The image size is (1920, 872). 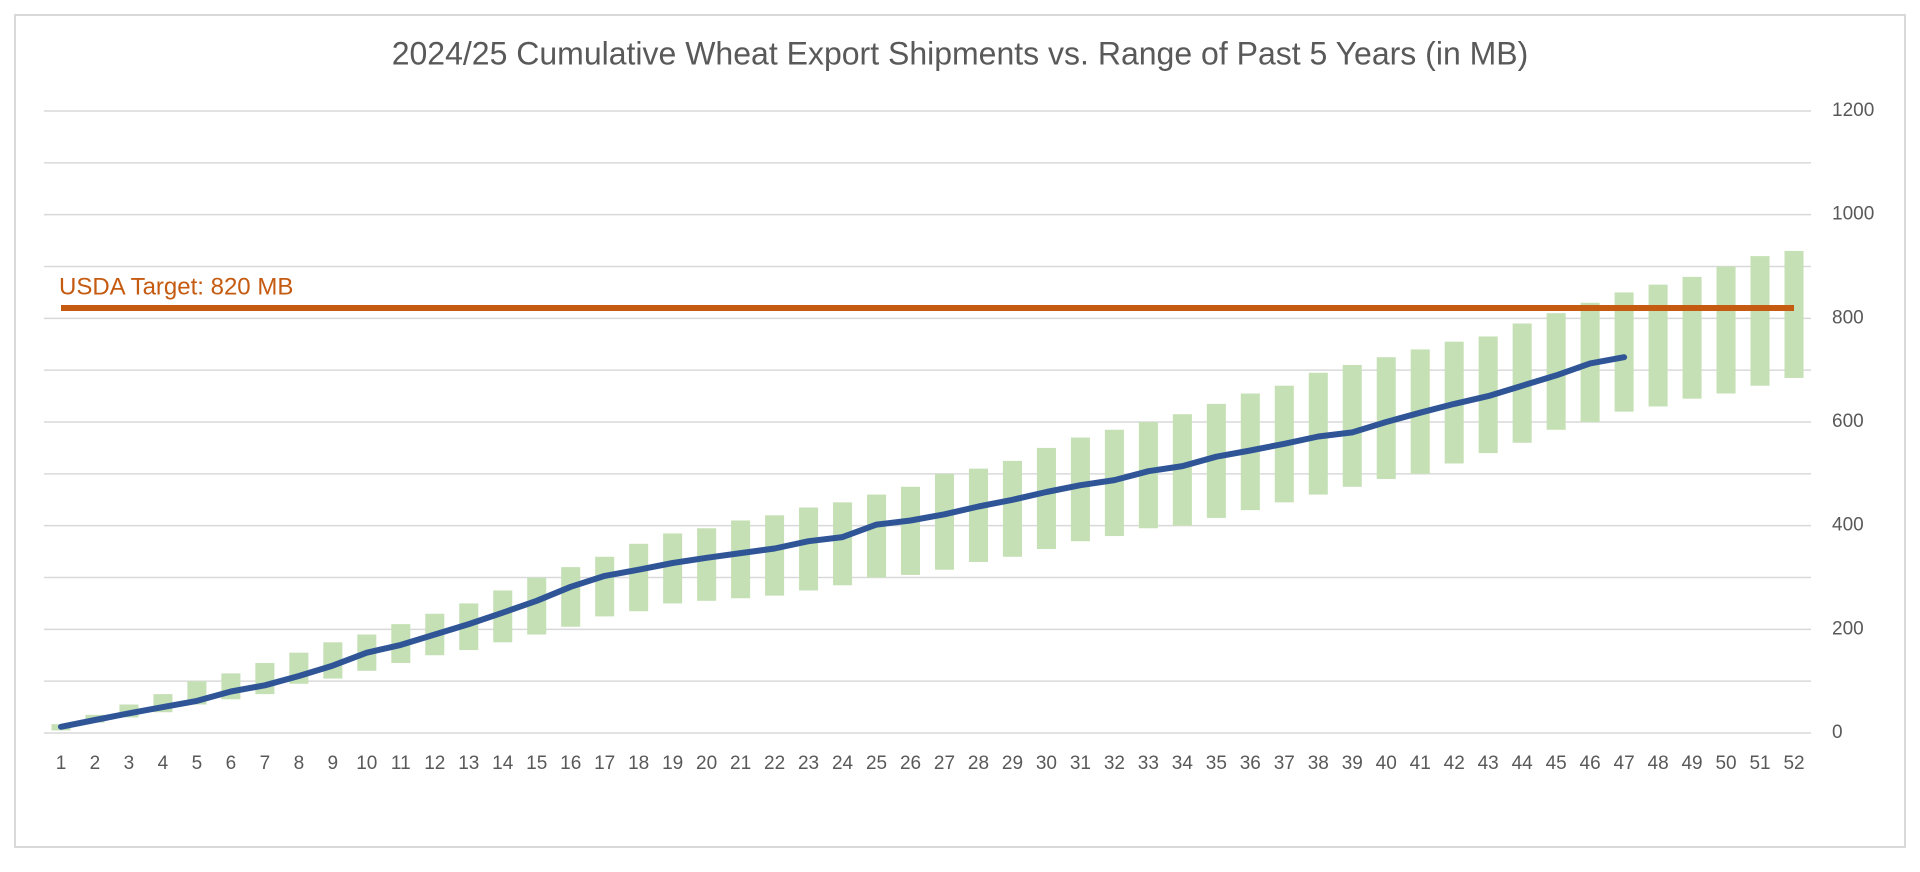 I want to click on x-tick-label: 47, so click(x=1624, y=763).